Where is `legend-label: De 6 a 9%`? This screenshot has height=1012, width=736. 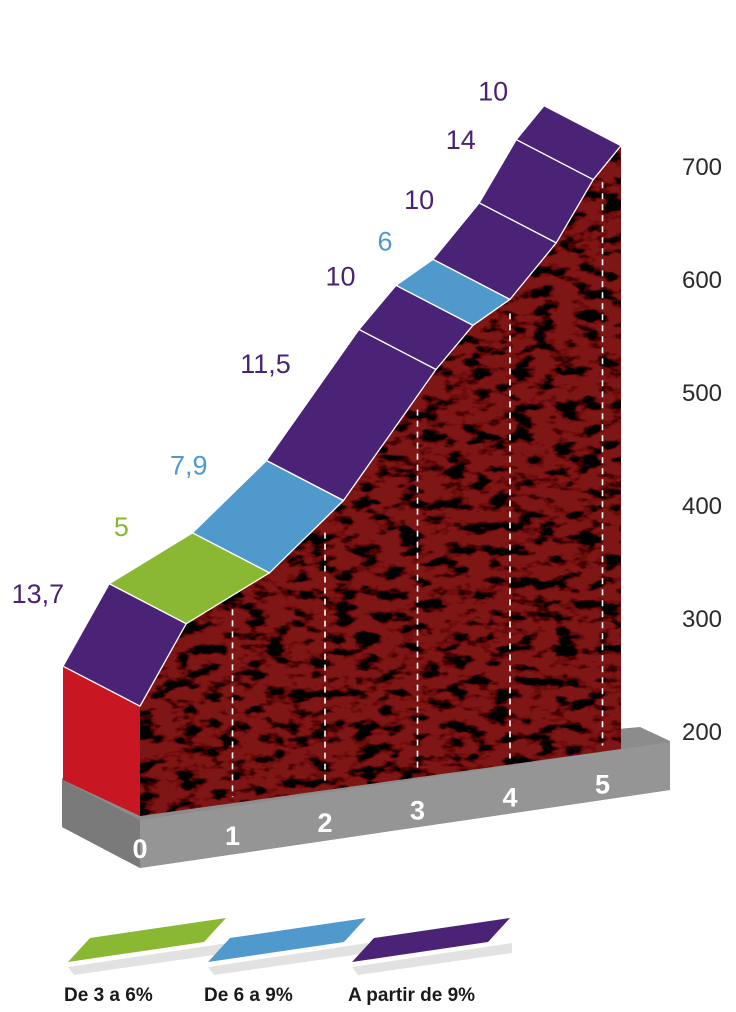
legend-label: De 6 a 9% is located at coordinates (248, 995).